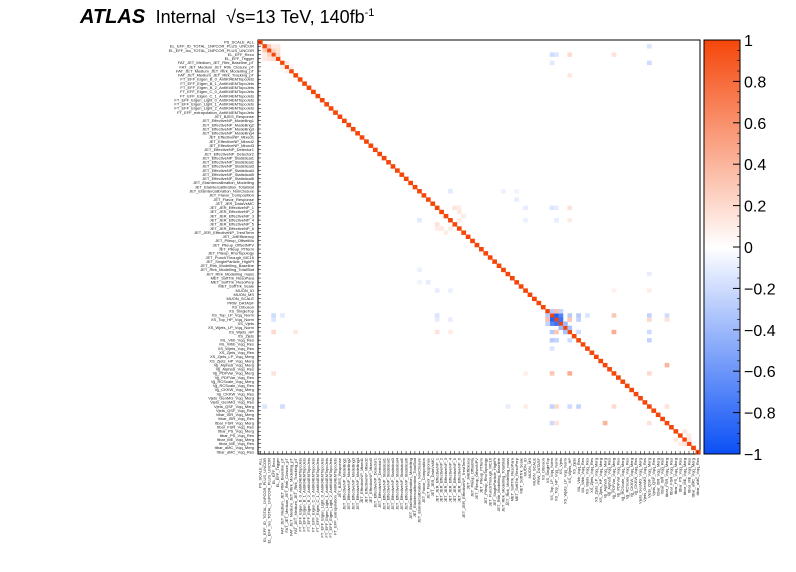  Describe the element at coordinates (234, 116) in the screenshot. I see `y-axis-label: JET_BJES_Response` at that location.